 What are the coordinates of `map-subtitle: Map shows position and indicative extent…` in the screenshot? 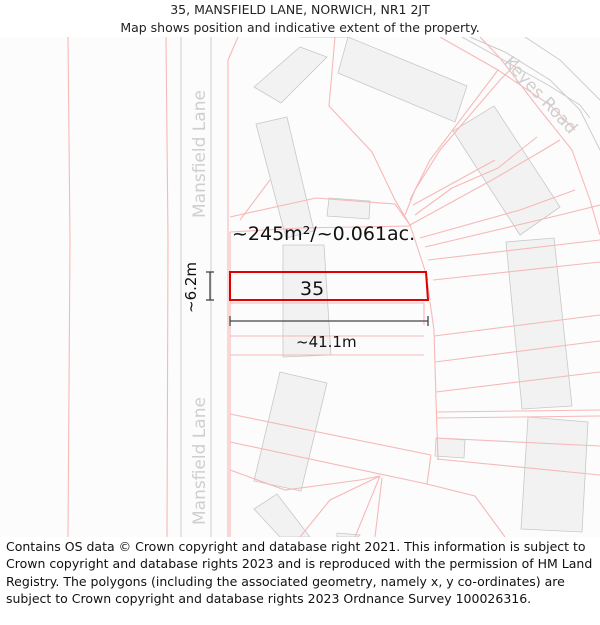 It's located at (300, 27).